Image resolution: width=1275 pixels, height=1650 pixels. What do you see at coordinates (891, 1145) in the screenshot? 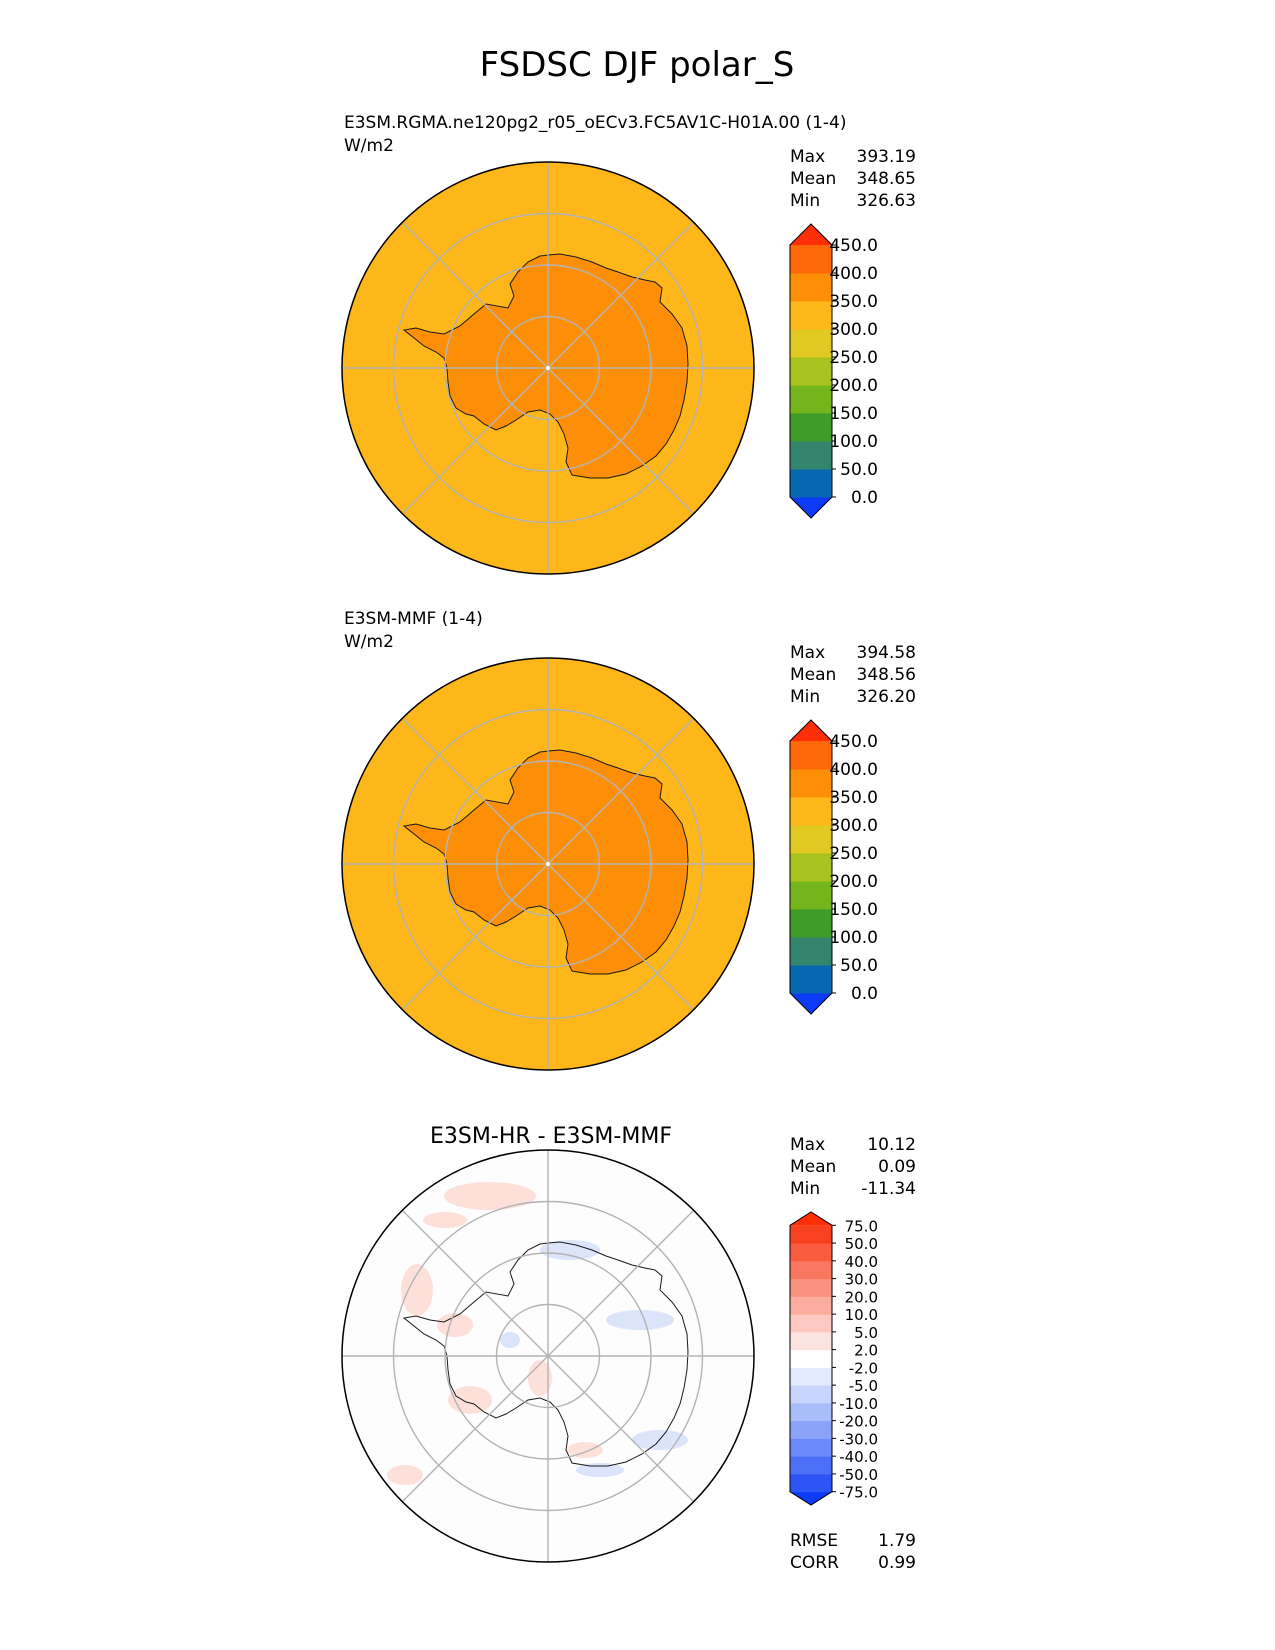
I see `panel3-max-value: 10.12` at bounding box center [891, 1145].